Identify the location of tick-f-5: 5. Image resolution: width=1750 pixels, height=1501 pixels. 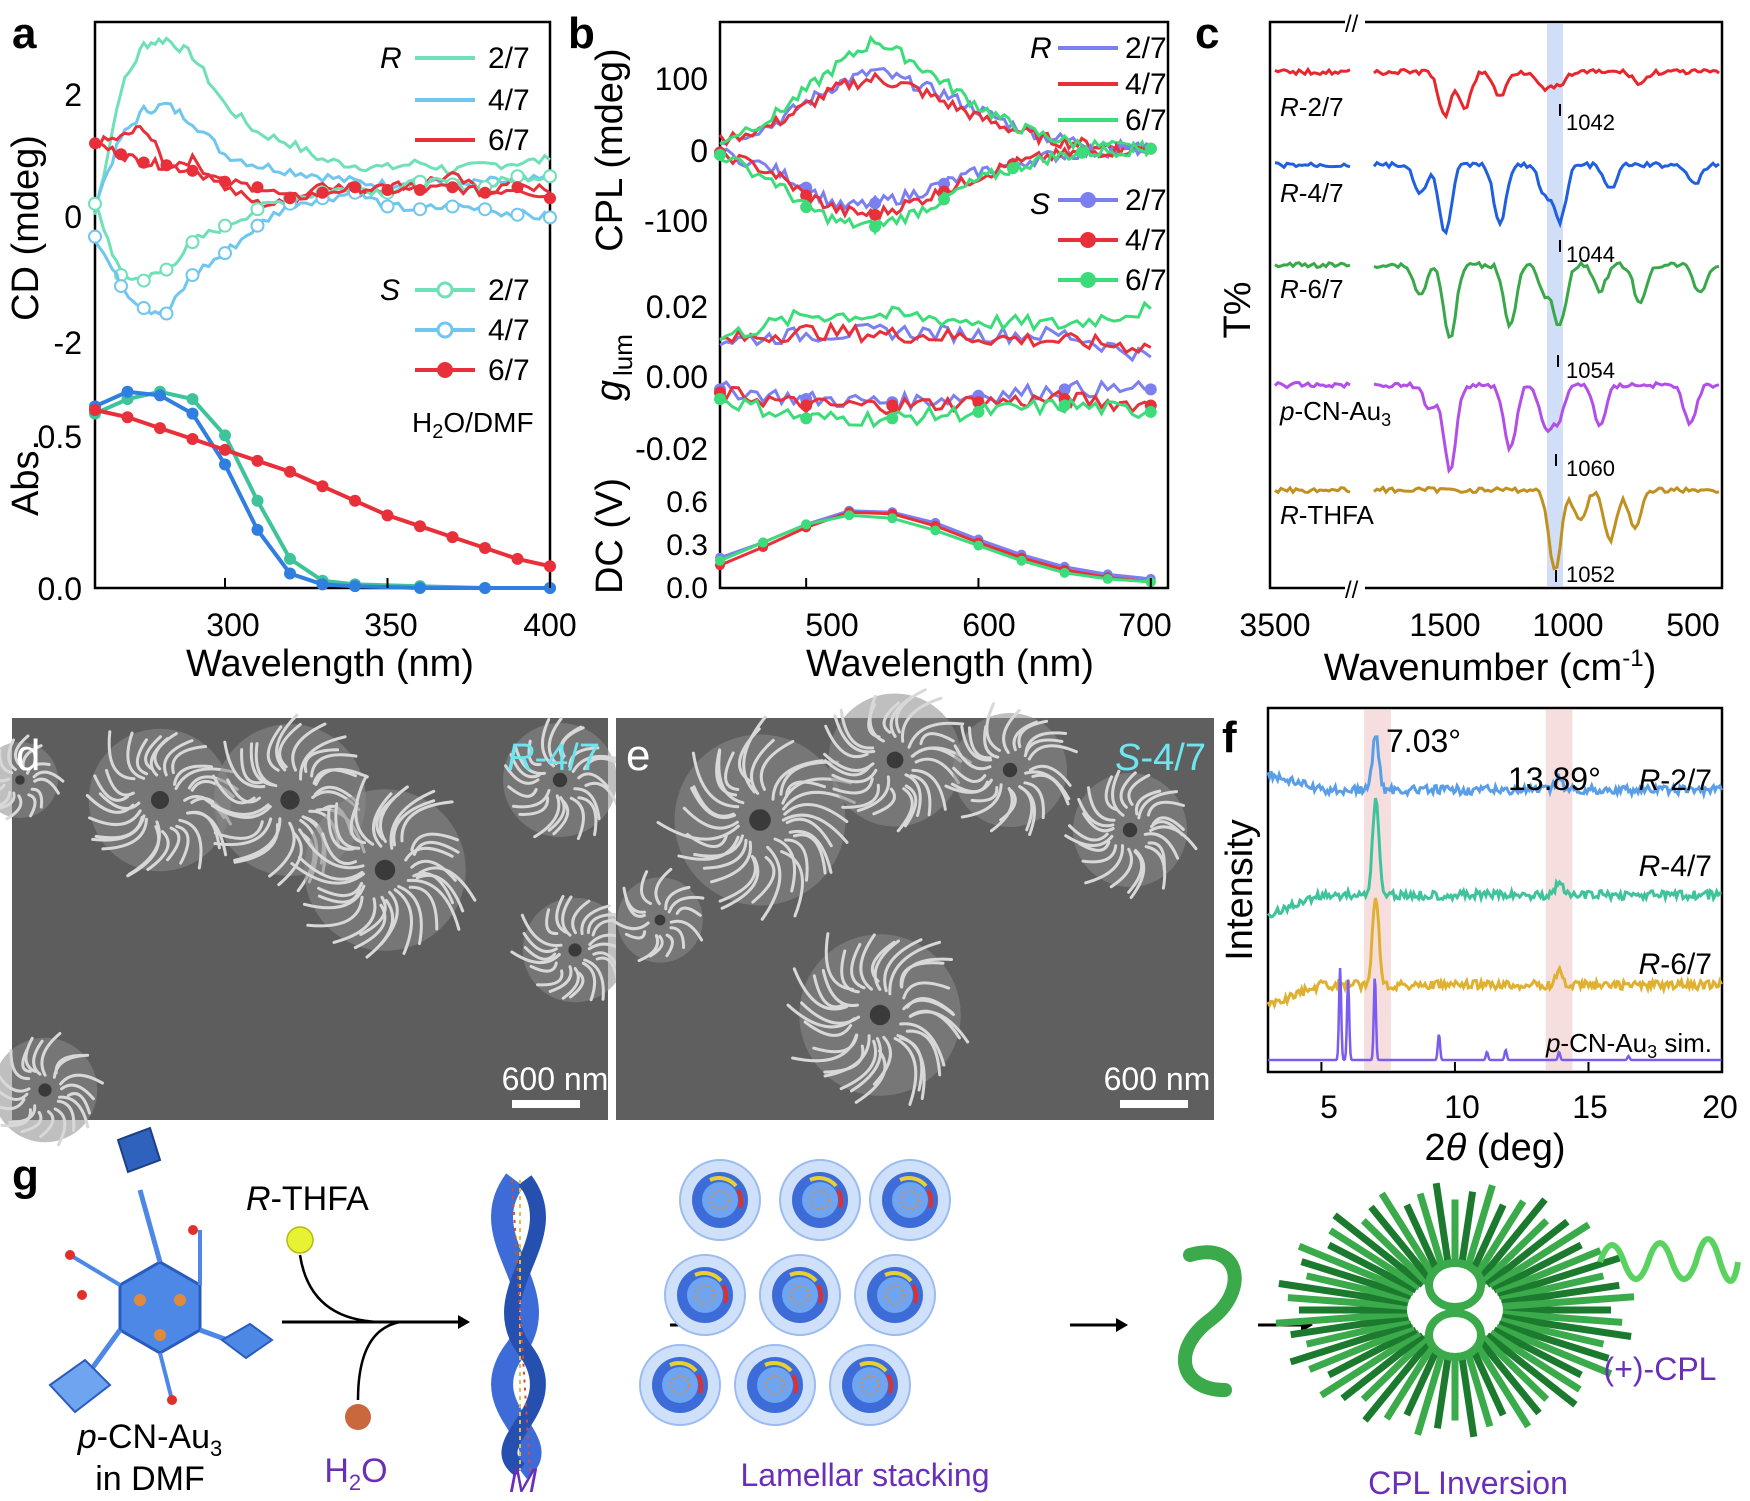
(1329, 1107).